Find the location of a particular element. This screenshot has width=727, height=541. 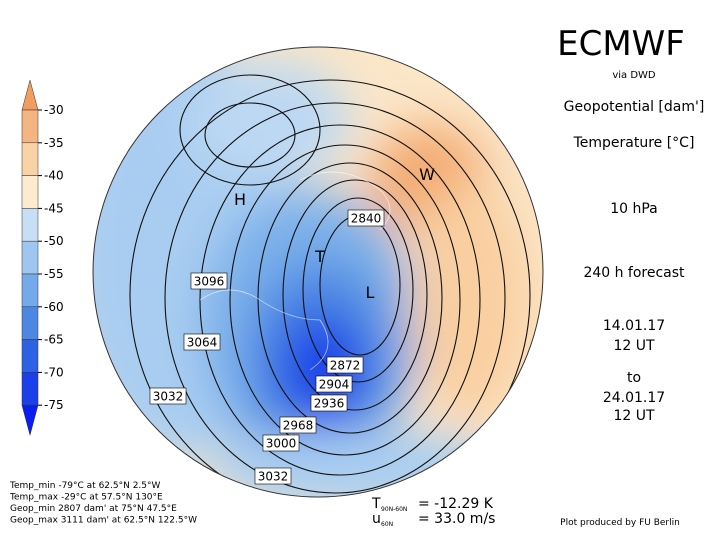

colorbar-label: -70 is located at coordinates (54, 372).